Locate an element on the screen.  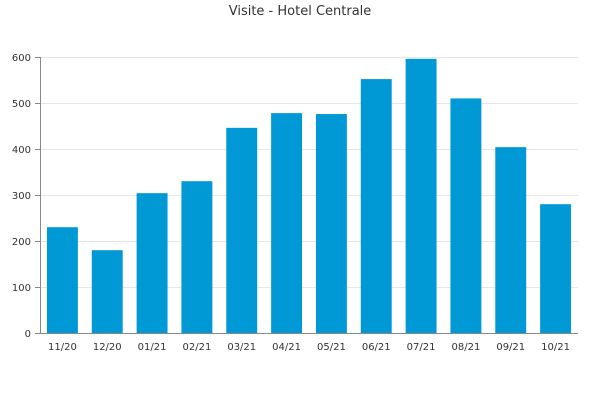
y-tick-label: 200 is located at coordinates (21, 242).